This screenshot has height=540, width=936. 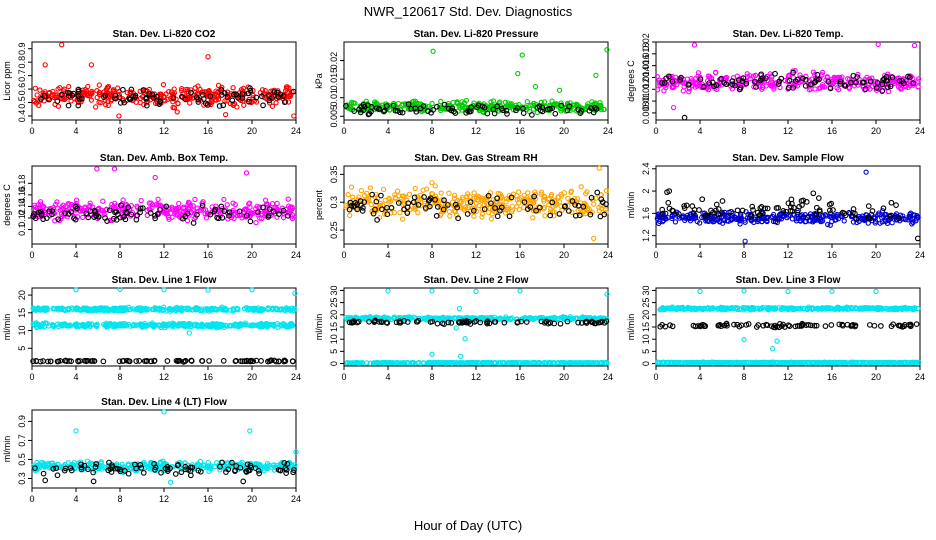 What do you see at coordinates (476, 34) in the screenshot?
I see `panel-title: Stan. Dev. Li-820 Pressure` at bounding box center [476, 34].